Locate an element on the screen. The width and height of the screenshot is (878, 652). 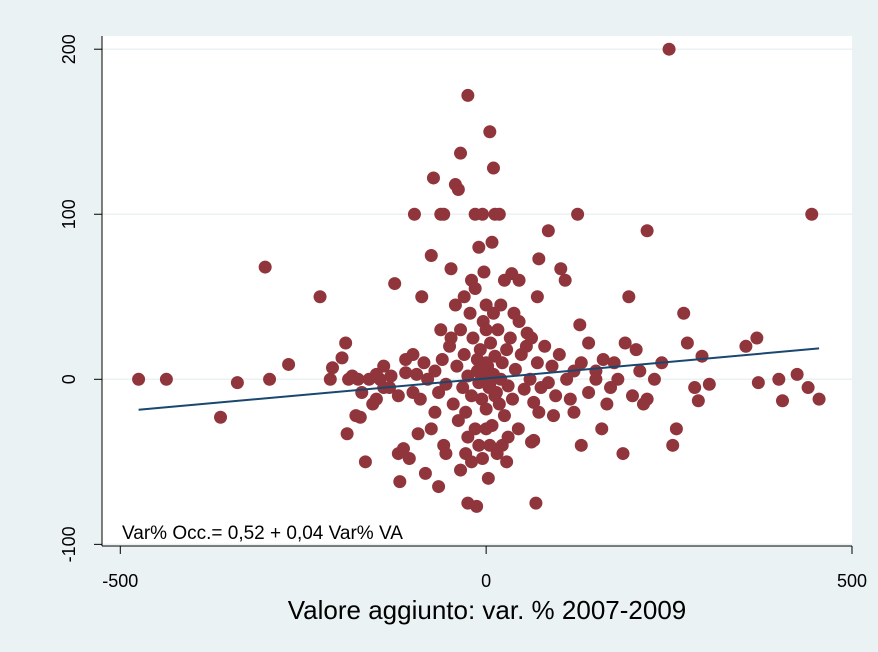
x-tick-label: 0 is located at coordinates (486, 581).